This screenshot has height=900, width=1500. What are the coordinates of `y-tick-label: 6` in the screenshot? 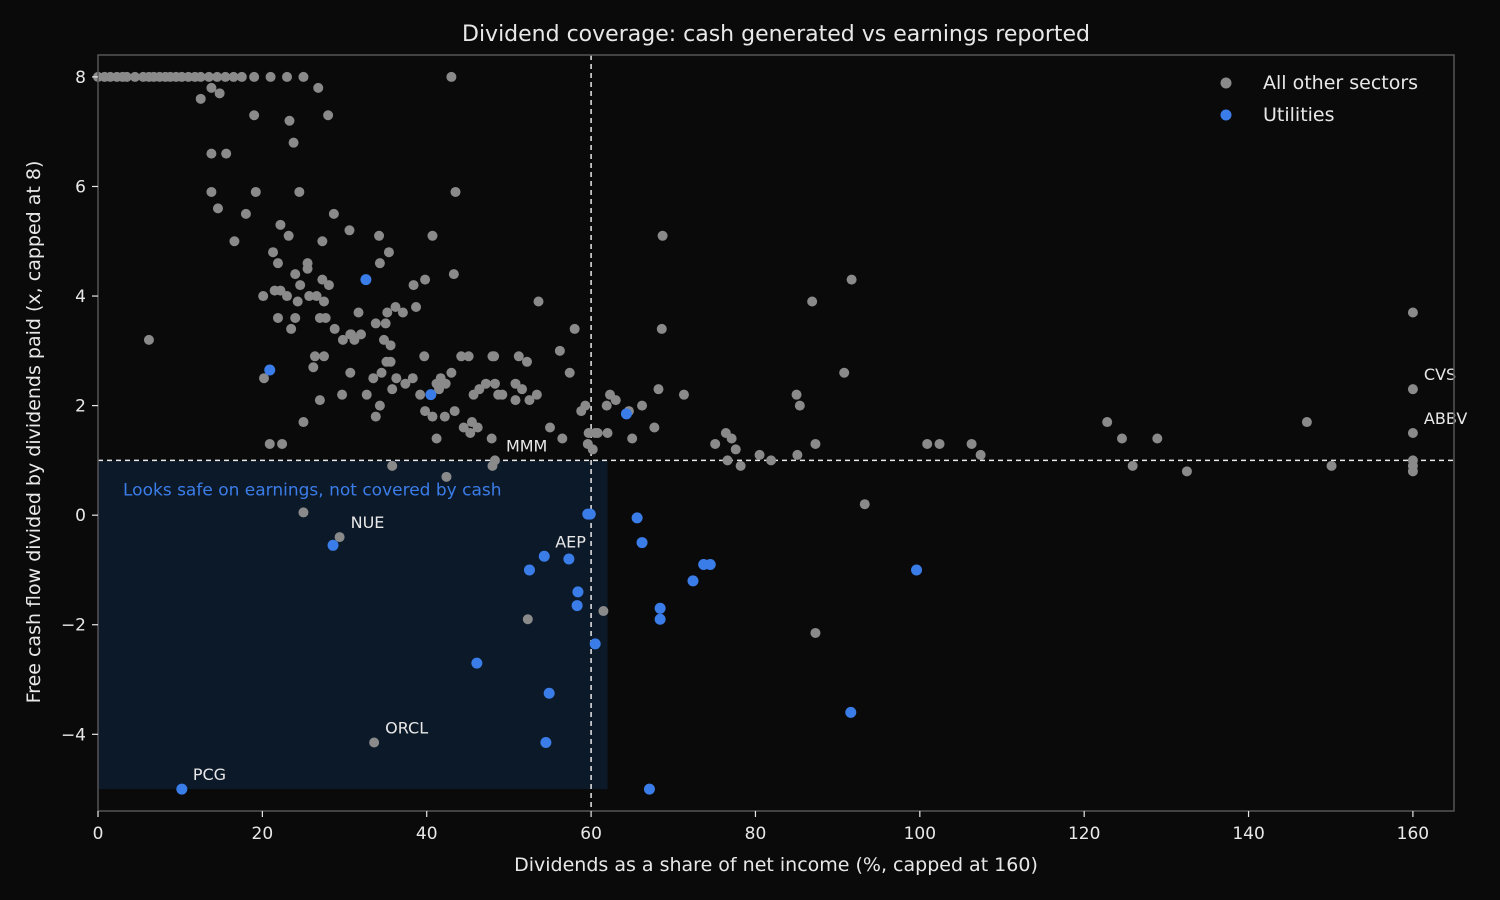 It's located at (80, 187).